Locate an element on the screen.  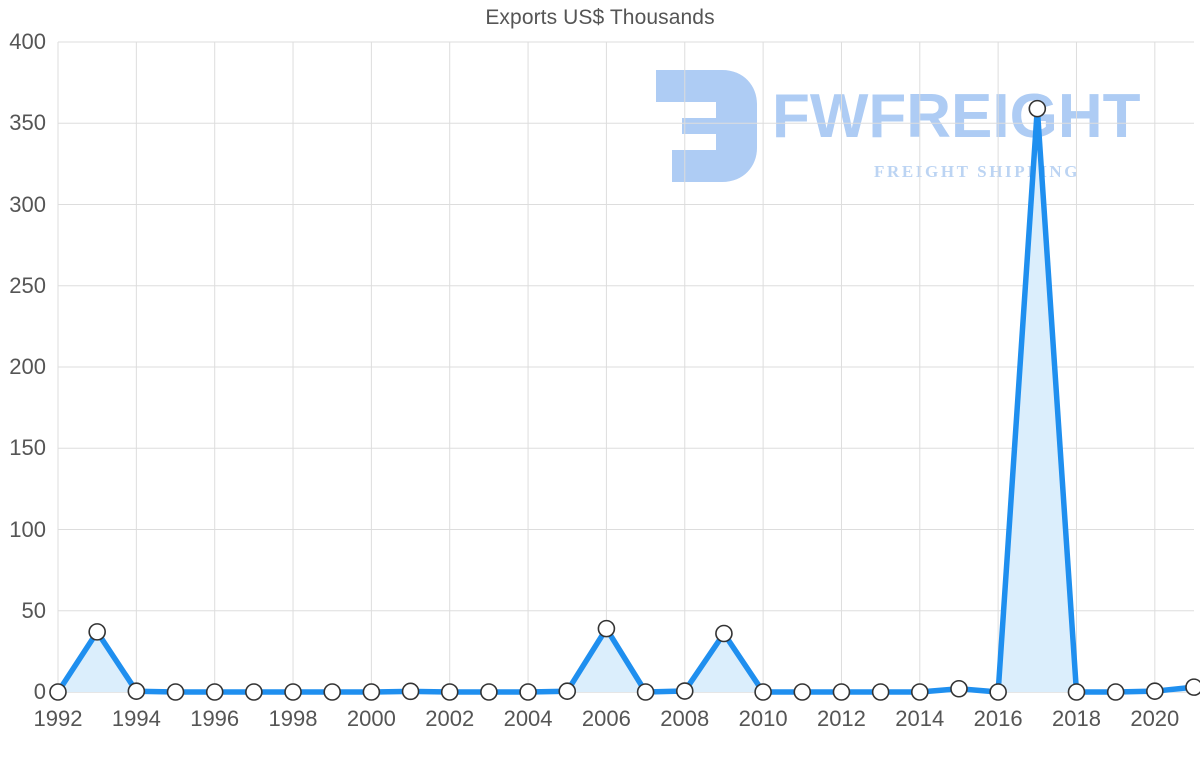
y-axis-tick-label: 250 is located at coordinates (27, 285).